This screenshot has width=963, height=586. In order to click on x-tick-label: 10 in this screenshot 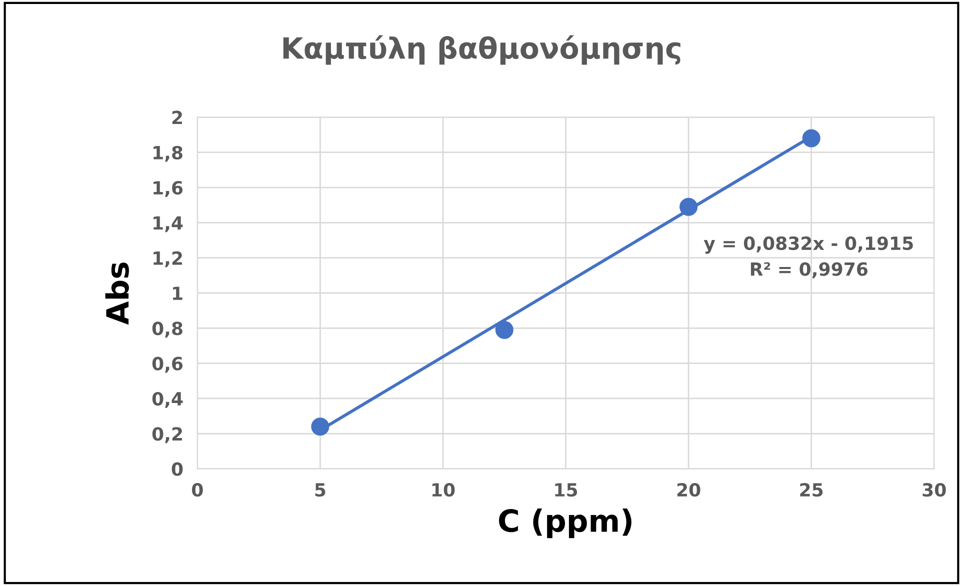, I will do `click(443, 490)`.